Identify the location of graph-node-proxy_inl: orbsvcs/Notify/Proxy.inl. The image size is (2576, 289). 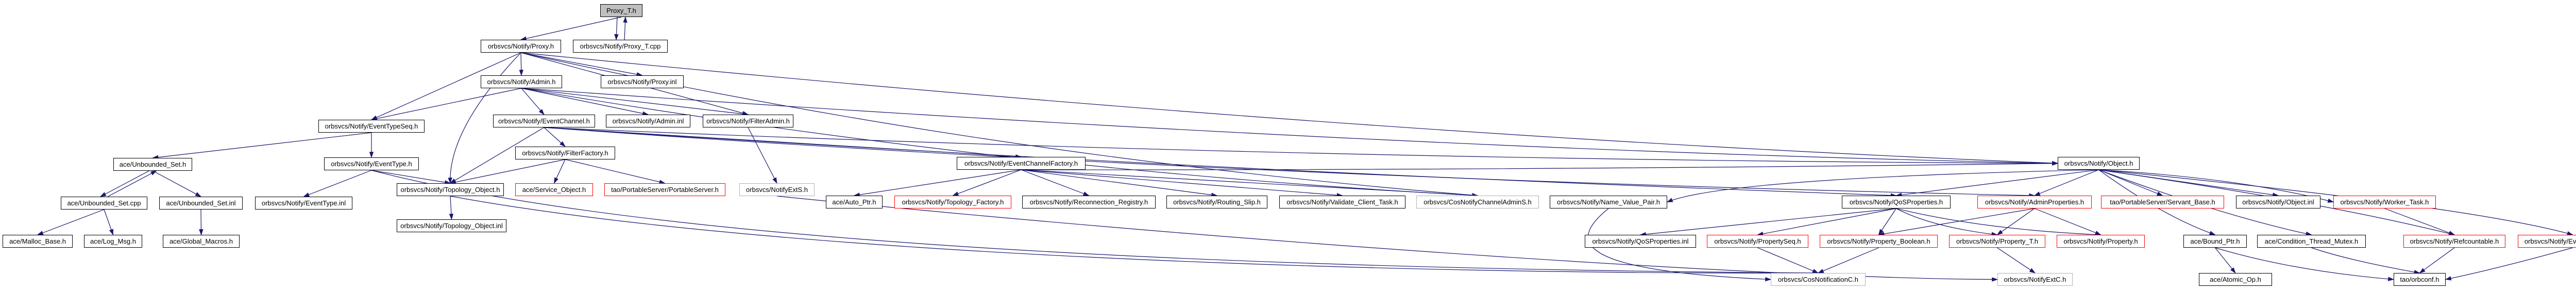
(642, 81).